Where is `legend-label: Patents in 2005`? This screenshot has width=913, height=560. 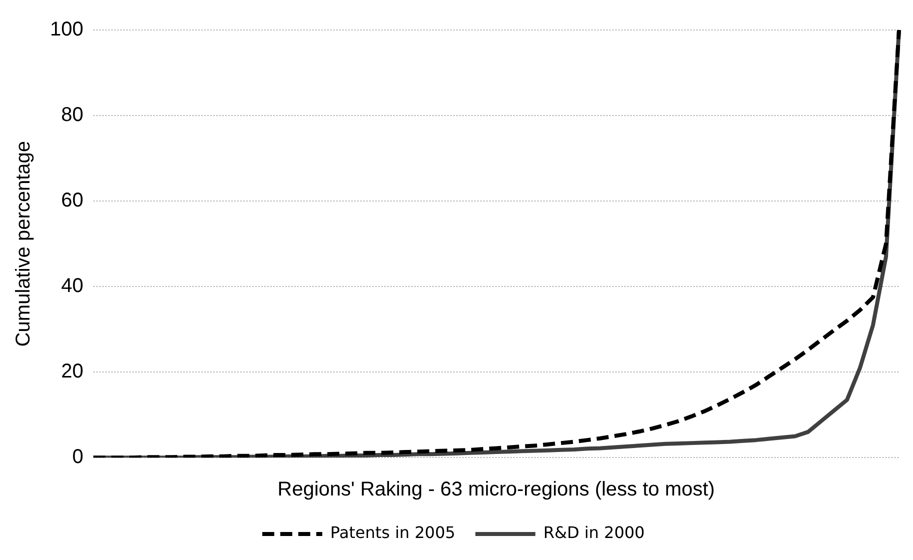
legend-label: Patents in 2005 is located at coordinates (393, 532).